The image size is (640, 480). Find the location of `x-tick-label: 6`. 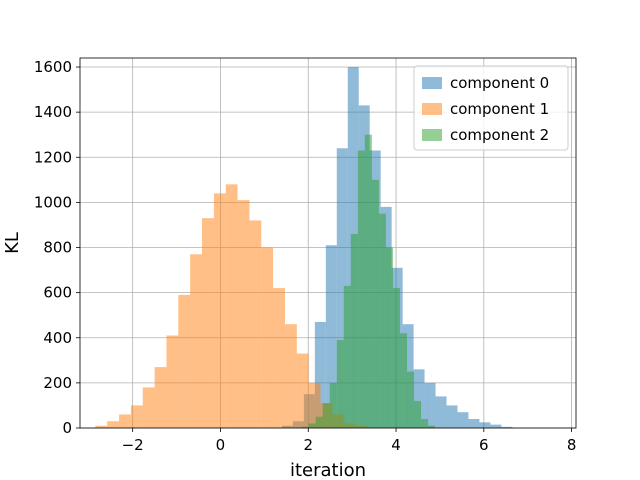

x-tick-label: 6 is located at coordinates (484, 445).